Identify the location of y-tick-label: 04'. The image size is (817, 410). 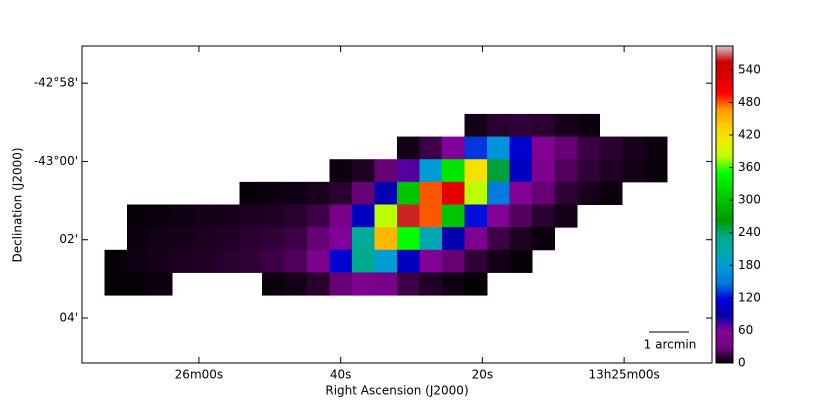
(68, 317).